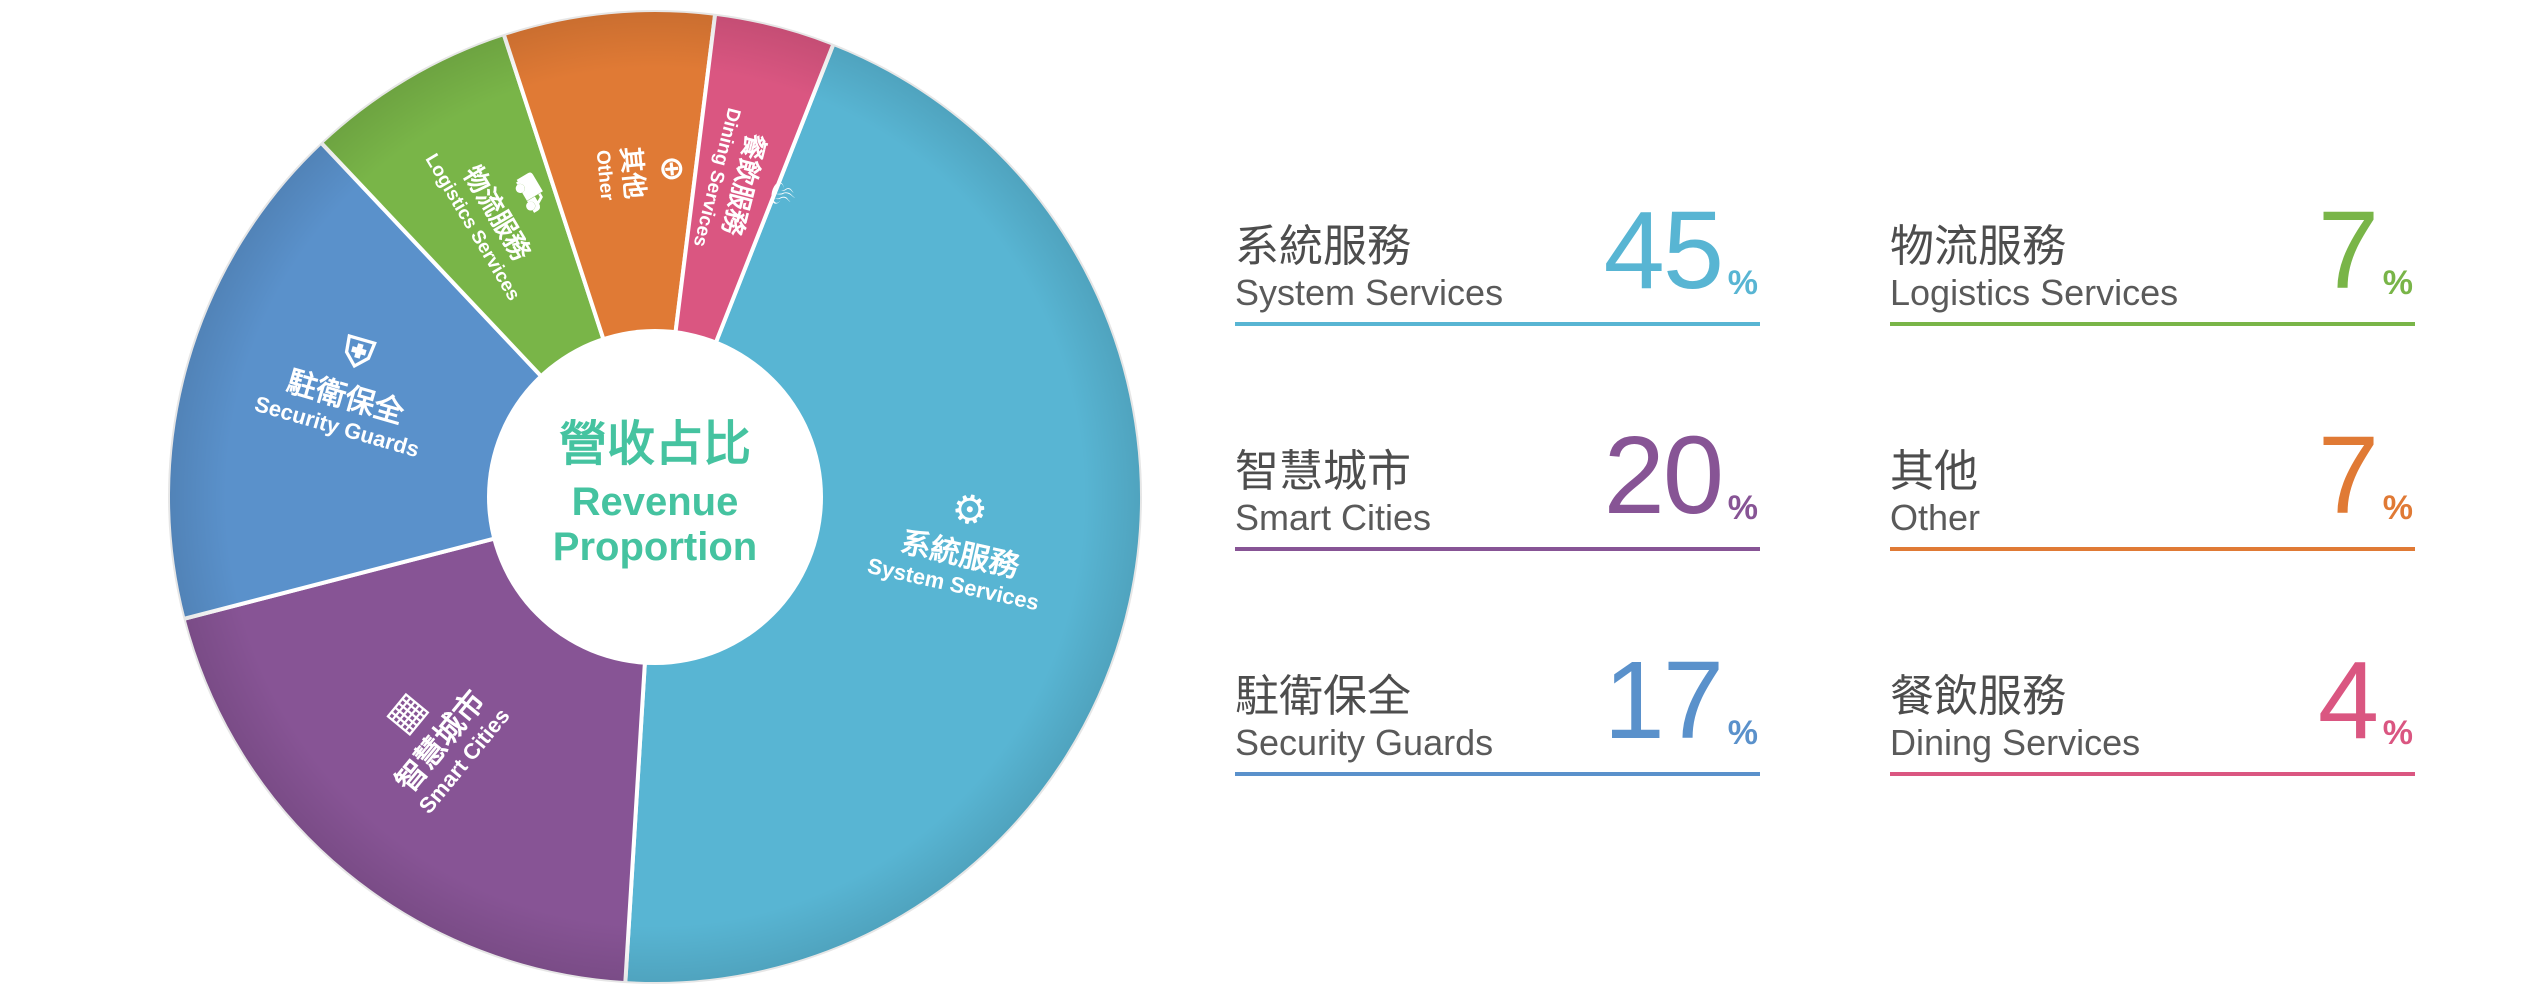 The image size is (2540, 1006). What do you see at coordinates (2152, 493) in the screenshot?
I see `legend-item-other: 其他 Other 7 %` at bounding box center [2152, 493].